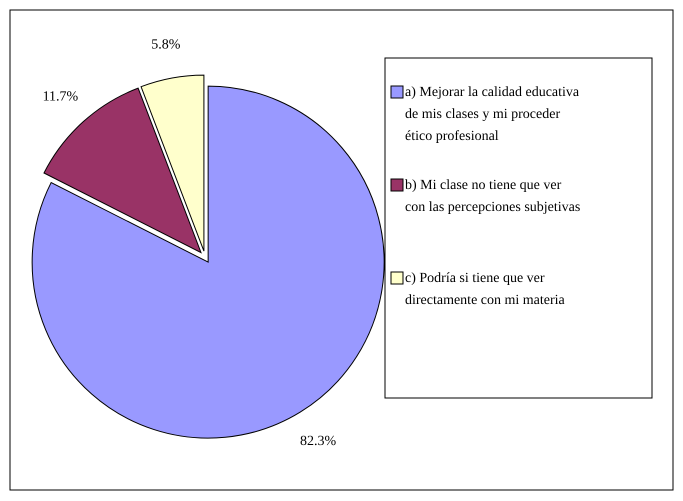 The width and height of the screenshot is (683, 501). What do you see at coordinates (492, 196) in the screenshot?
I see `legend-label: b) Mi clase no tiene que ver con las percepciones subjetivas` at bounding box center [492, 196].